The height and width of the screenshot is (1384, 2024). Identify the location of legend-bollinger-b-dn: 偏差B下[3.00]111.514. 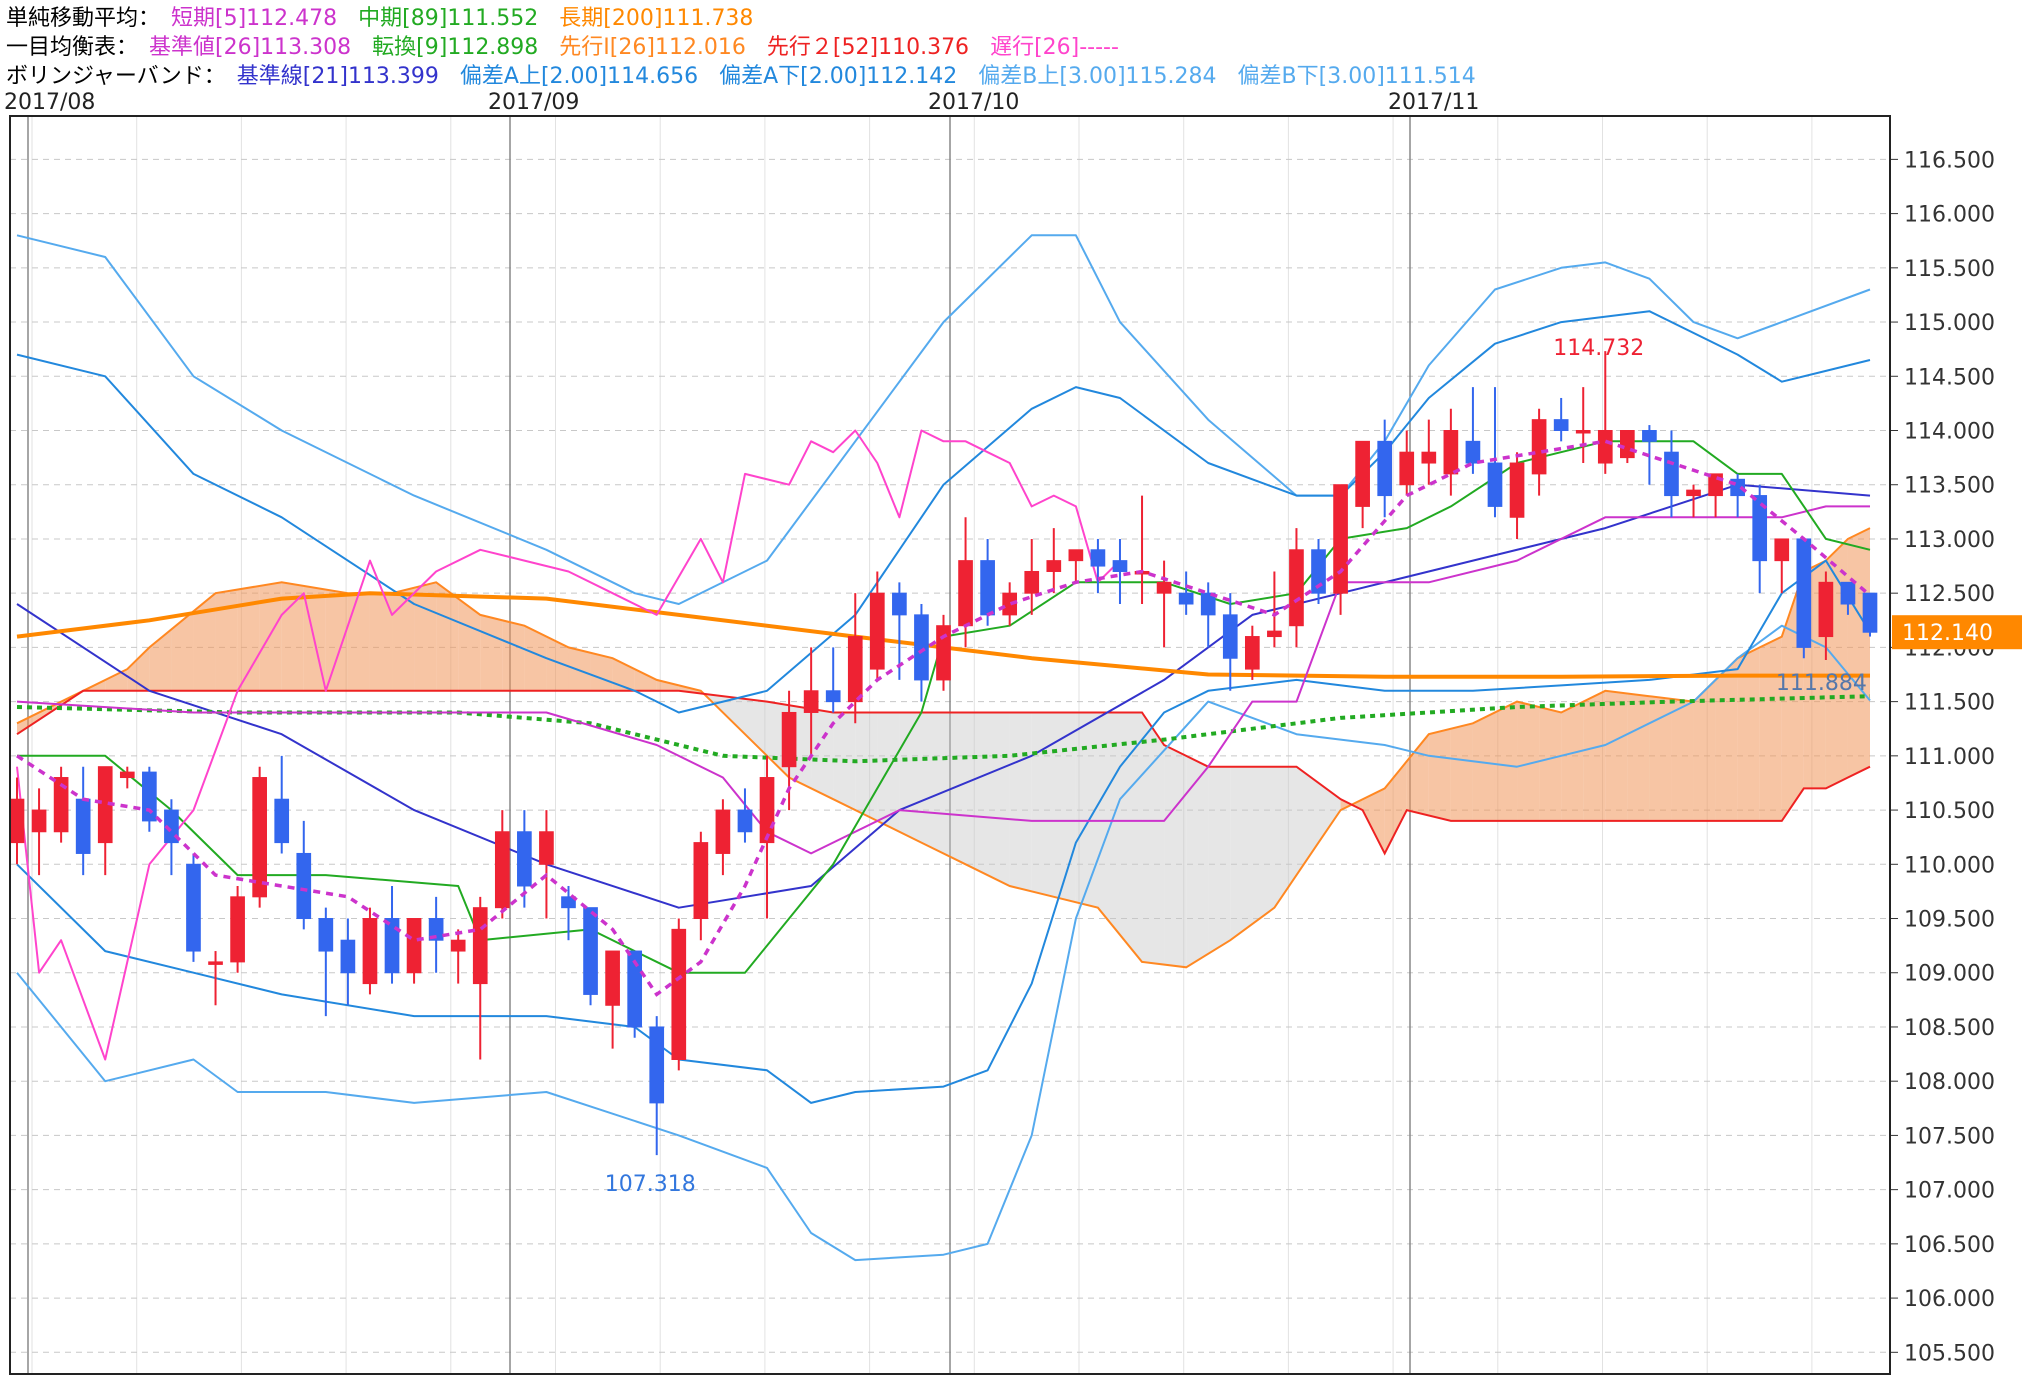
(1356, 76).